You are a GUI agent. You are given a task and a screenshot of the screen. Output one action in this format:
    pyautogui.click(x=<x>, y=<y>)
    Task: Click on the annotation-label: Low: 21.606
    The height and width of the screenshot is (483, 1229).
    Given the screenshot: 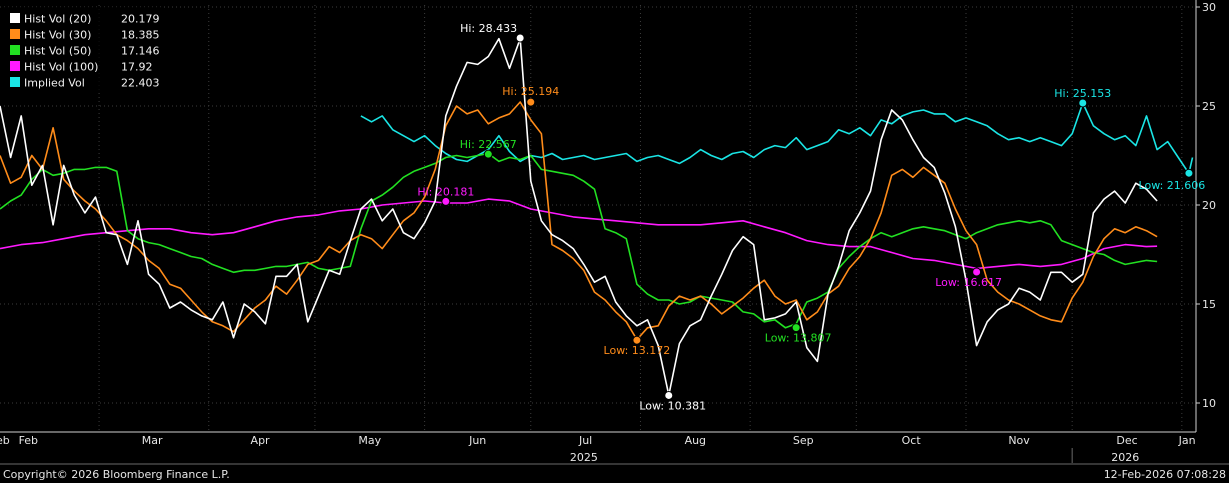 What is the action you would take?
    pyautogui.click(x=1172, y=185)
    